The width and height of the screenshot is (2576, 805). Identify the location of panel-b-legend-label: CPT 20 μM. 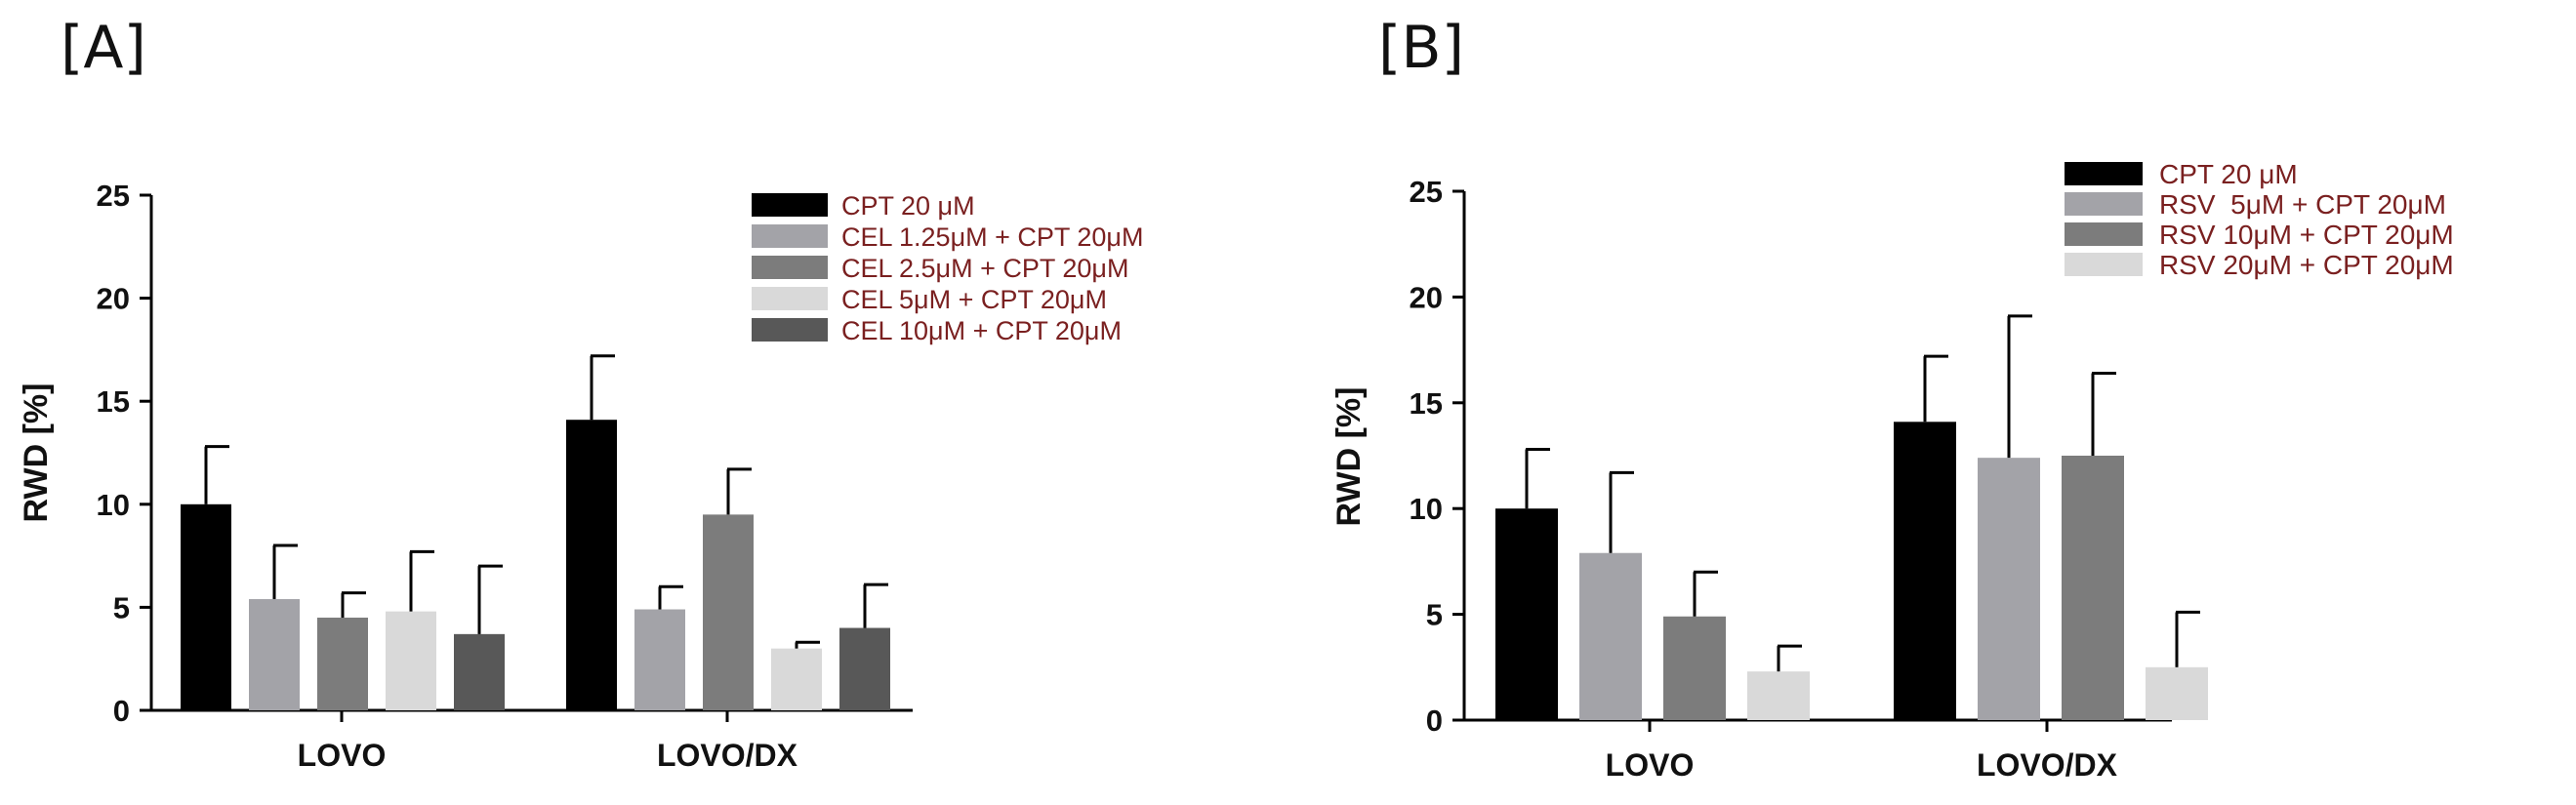
(2228, 174).